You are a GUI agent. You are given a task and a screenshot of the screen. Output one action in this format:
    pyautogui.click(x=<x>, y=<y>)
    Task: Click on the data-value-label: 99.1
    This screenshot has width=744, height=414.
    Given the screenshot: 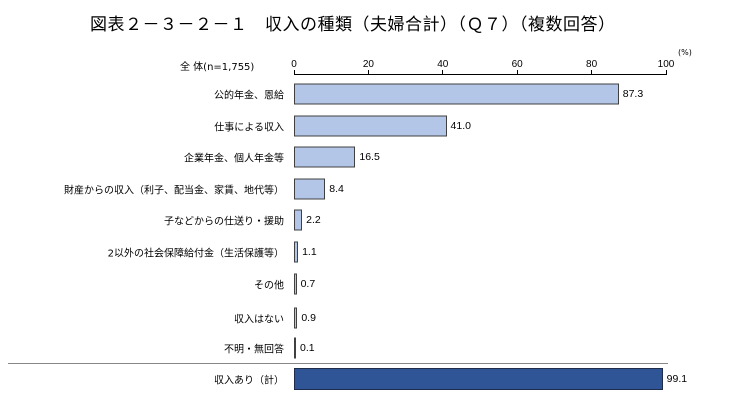 What is the action you would take?
    pyautogui.click(x=677, y=379)
    